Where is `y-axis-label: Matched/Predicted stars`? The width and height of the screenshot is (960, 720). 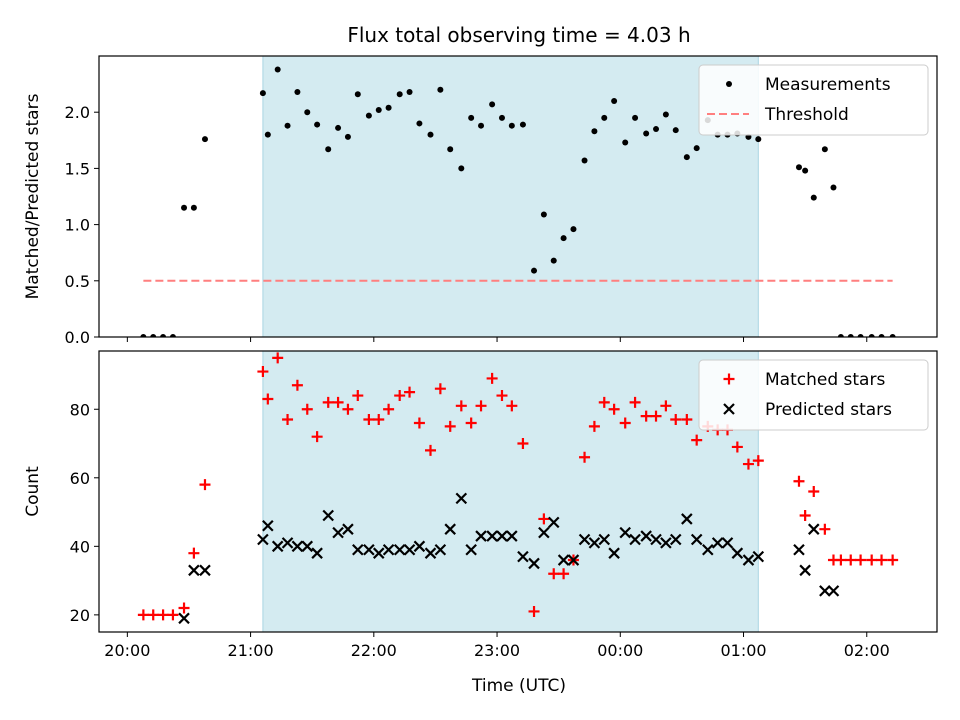 y-axis-label: Matched/Predicted stars is located at coordinates (33, 196).